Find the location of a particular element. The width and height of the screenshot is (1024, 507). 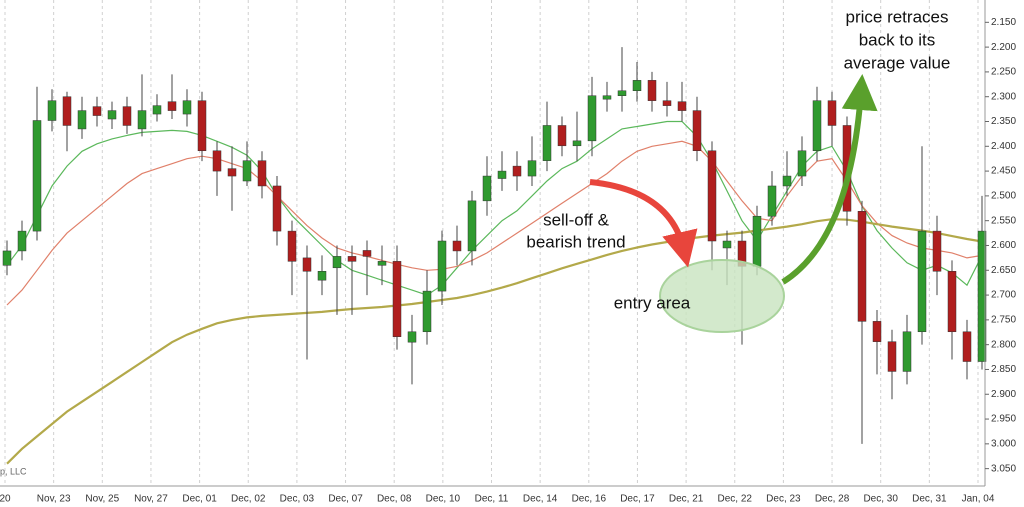

retrace-arrow is located at coordinates (829, 179).